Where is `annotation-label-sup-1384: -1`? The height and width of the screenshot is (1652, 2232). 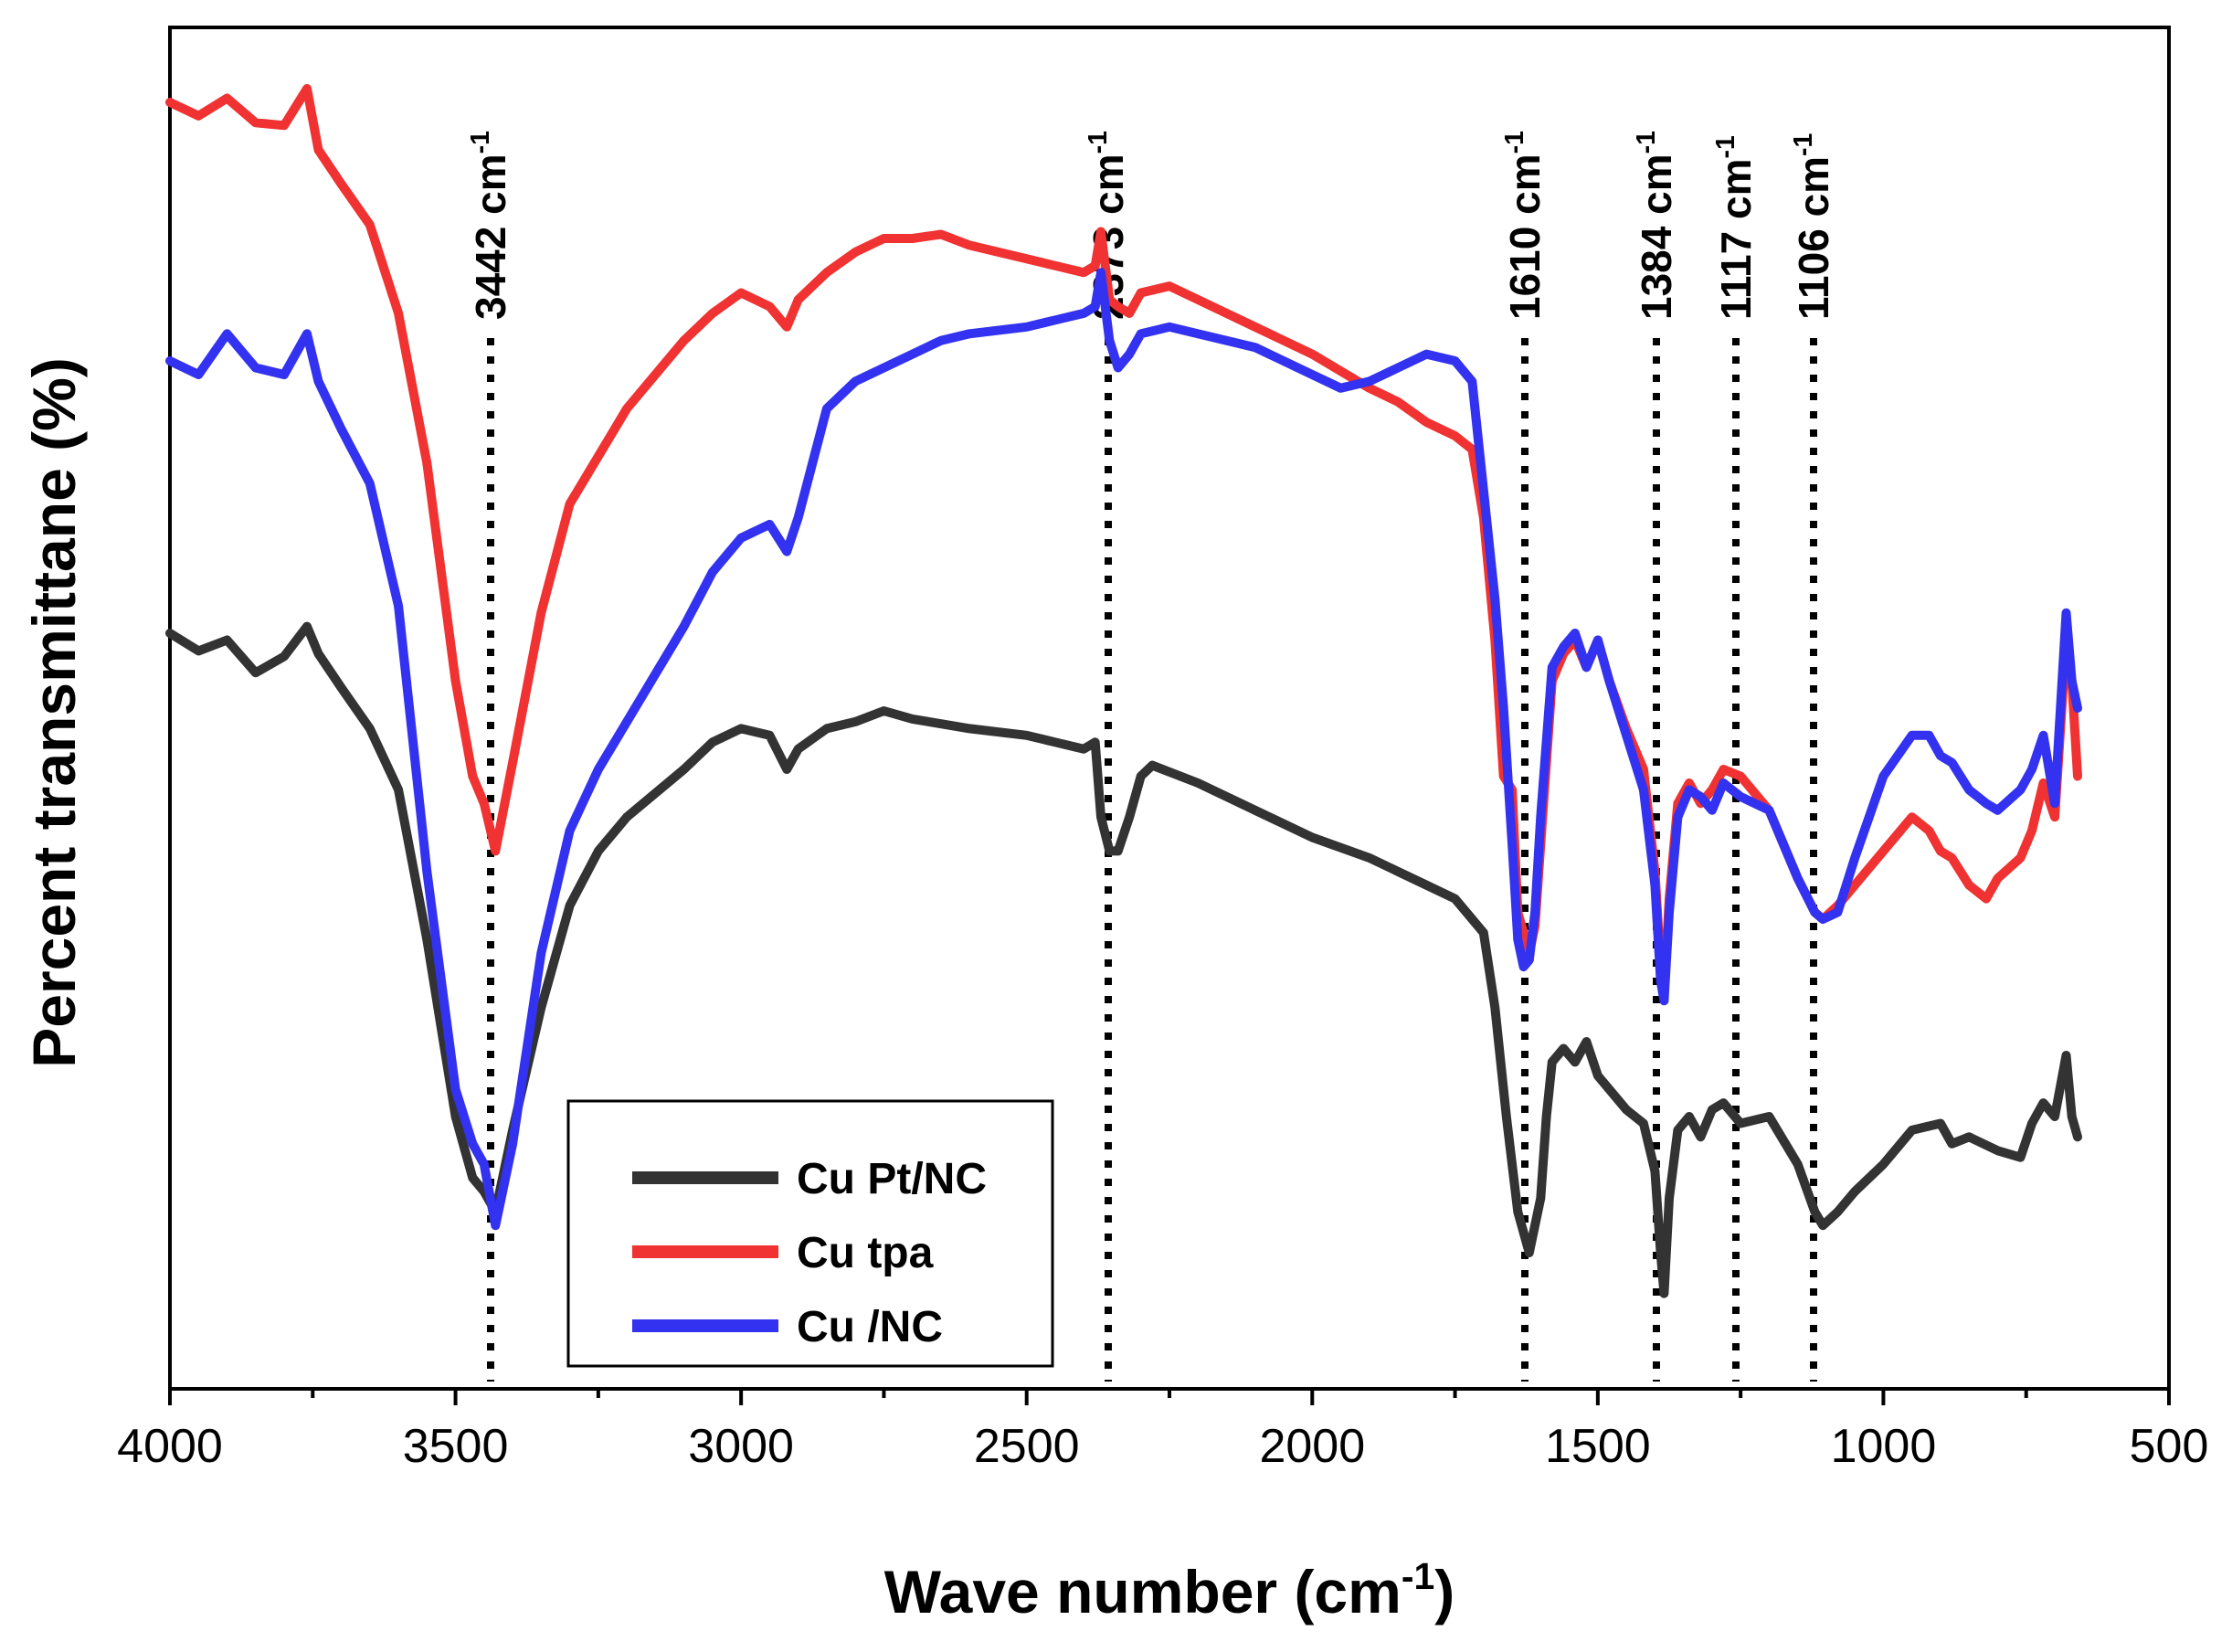 annotation-label-sup-1384: -1 is located at coordinates (1646, 142).